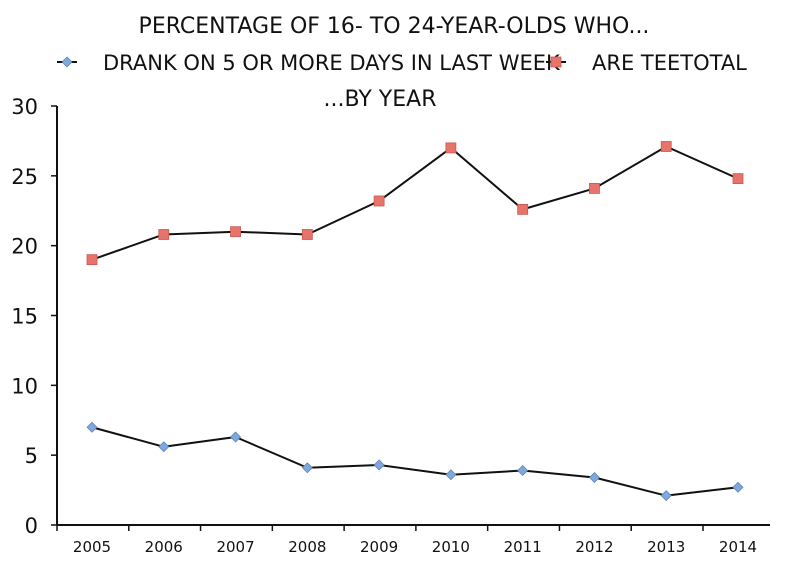 Image resolution: width=788 pixels, height=563 pixels. Describe the element at coordinates (24, 177) in the screenshot. I see `y-tick-label: 25` at that location.